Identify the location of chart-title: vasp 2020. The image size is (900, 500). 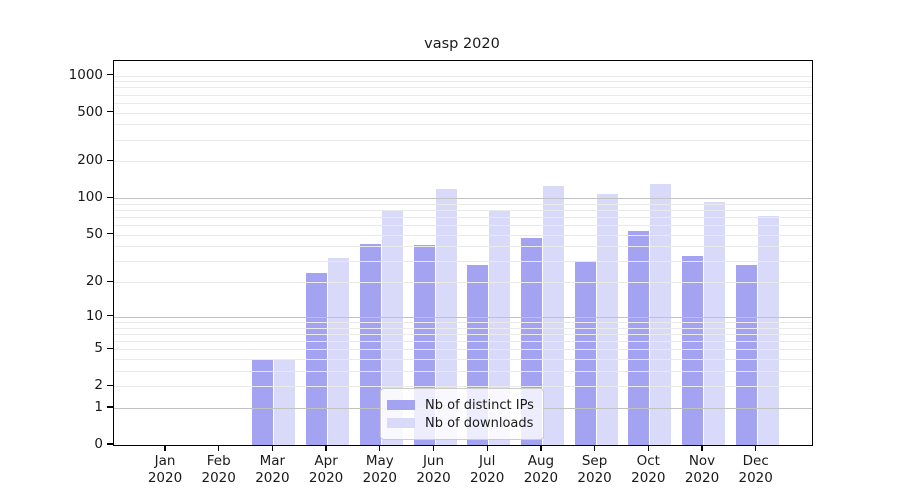
(462, 44).